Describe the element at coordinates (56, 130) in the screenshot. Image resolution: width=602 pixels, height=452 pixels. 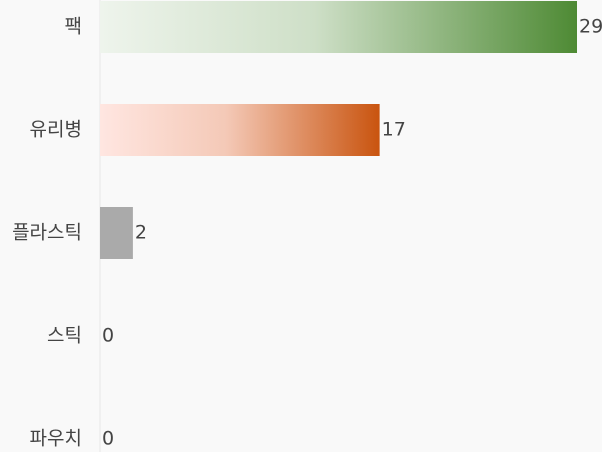
I see `y-tick-label: 유리병` at that location.